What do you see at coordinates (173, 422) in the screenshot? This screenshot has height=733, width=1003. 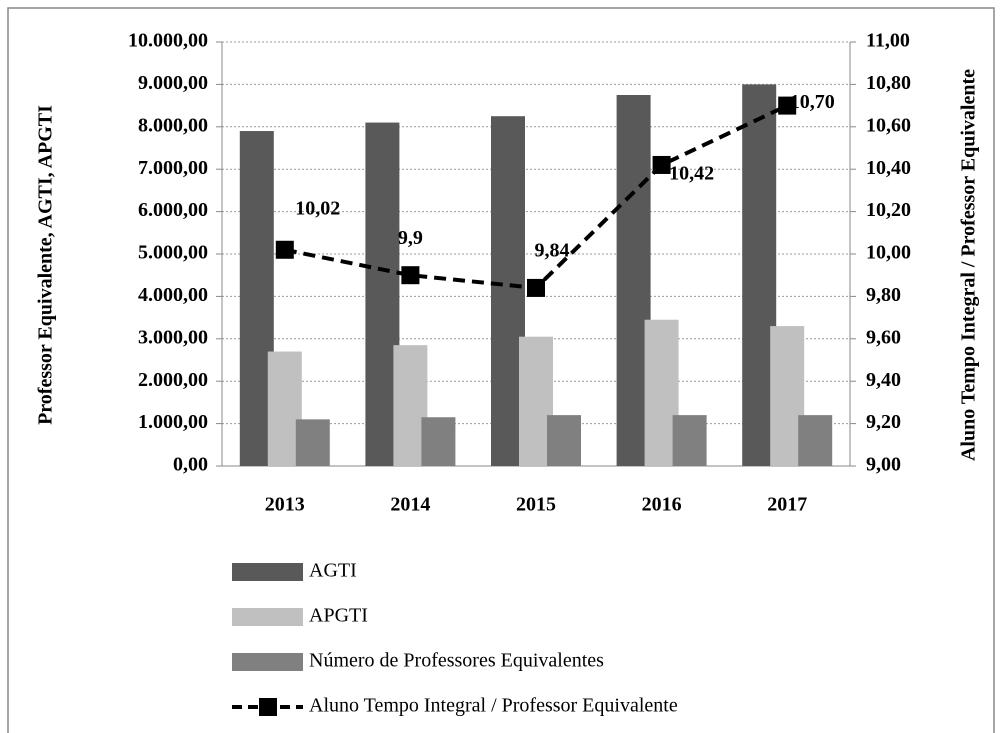 I see `y-tick-label: 1.000,00` at bounding box center [173, 422].